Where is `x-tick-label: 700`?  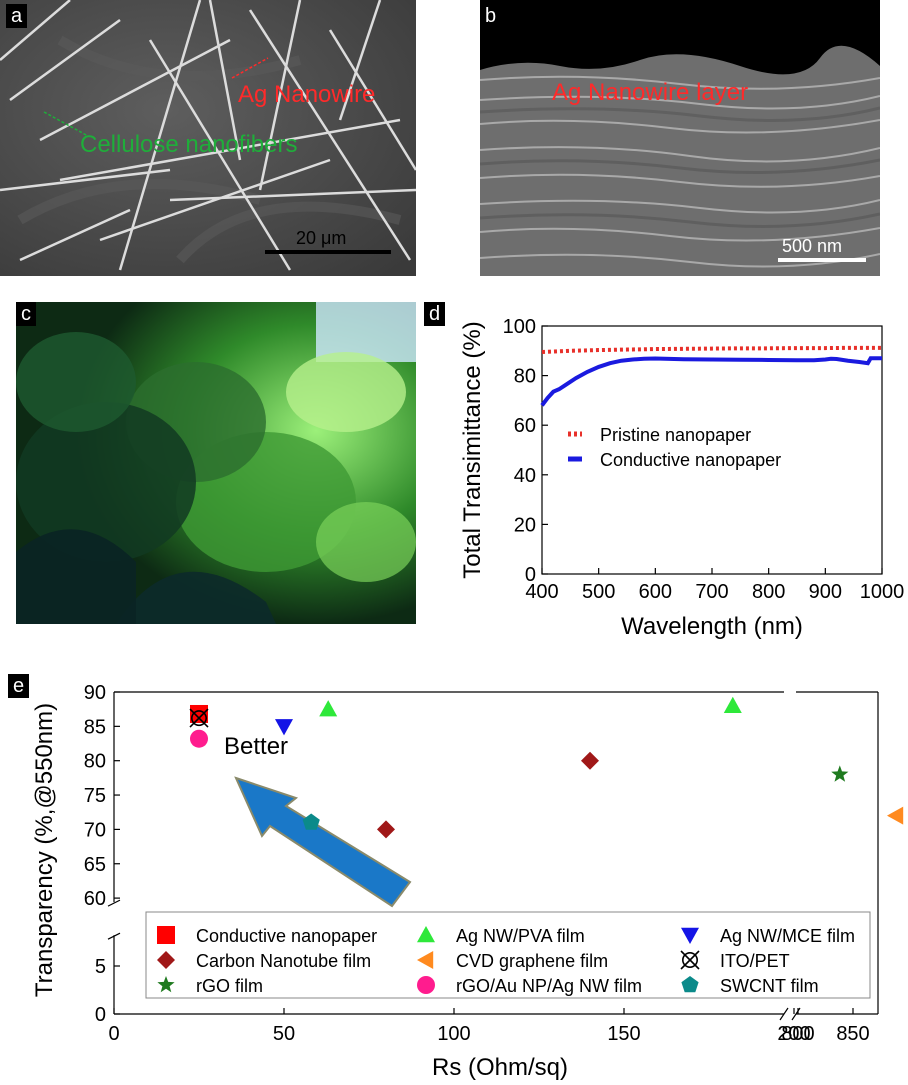 x-tick-label: 700 is located at coordinates (711, 592).